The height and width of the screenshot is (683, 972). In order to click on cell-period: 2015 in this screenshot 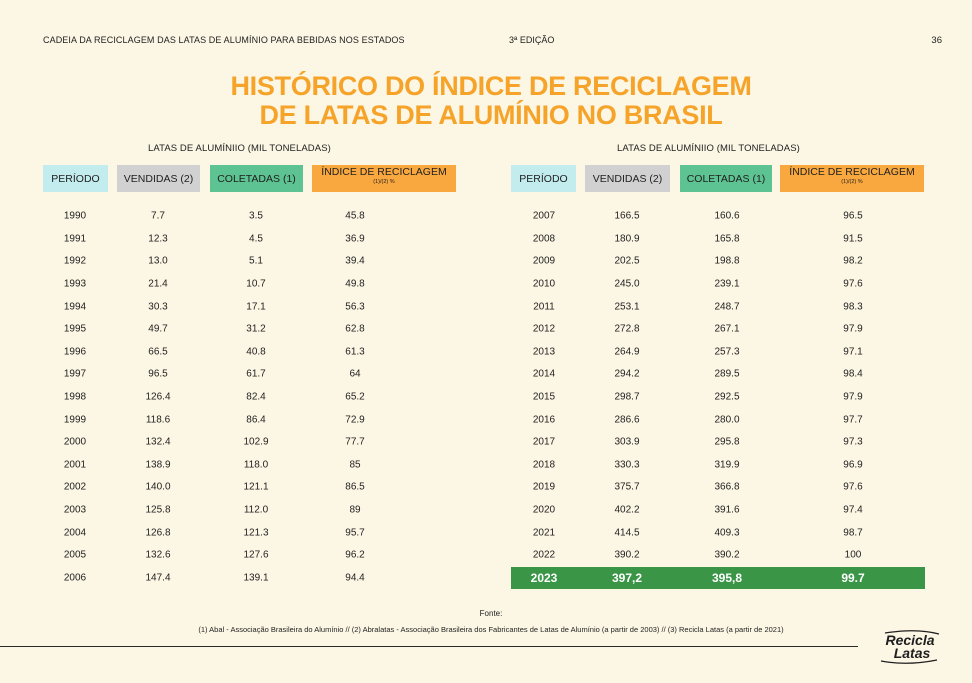, I will do `click(544, 397)`.